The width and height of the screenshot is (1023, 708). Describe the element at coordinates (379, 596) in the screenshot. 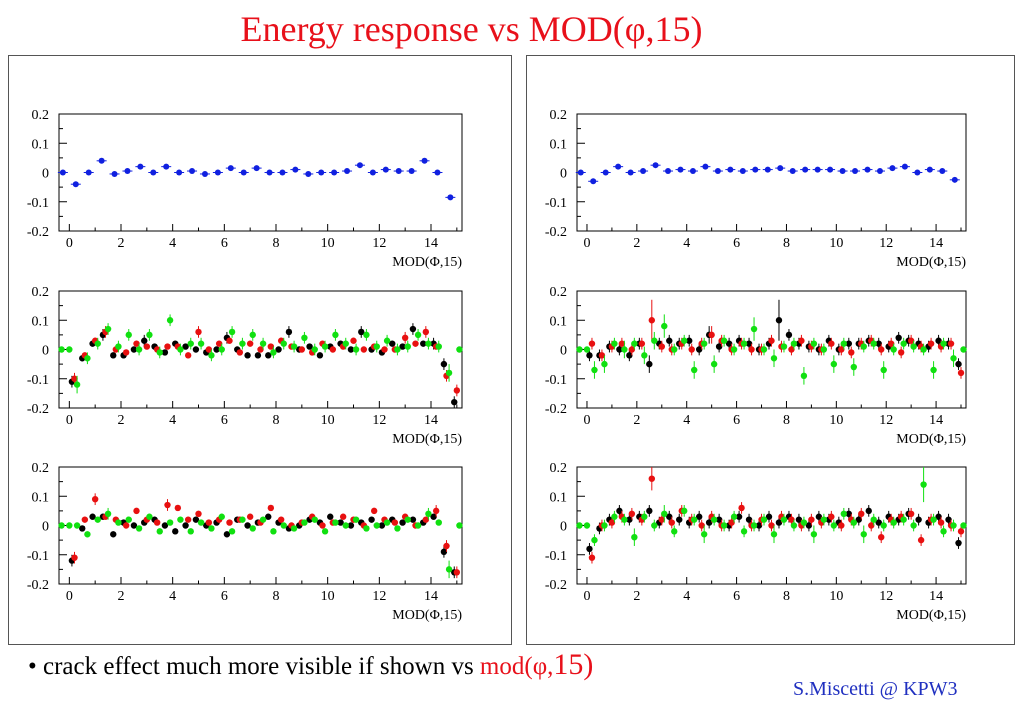

I see `x-tick-label: 12` at that location.